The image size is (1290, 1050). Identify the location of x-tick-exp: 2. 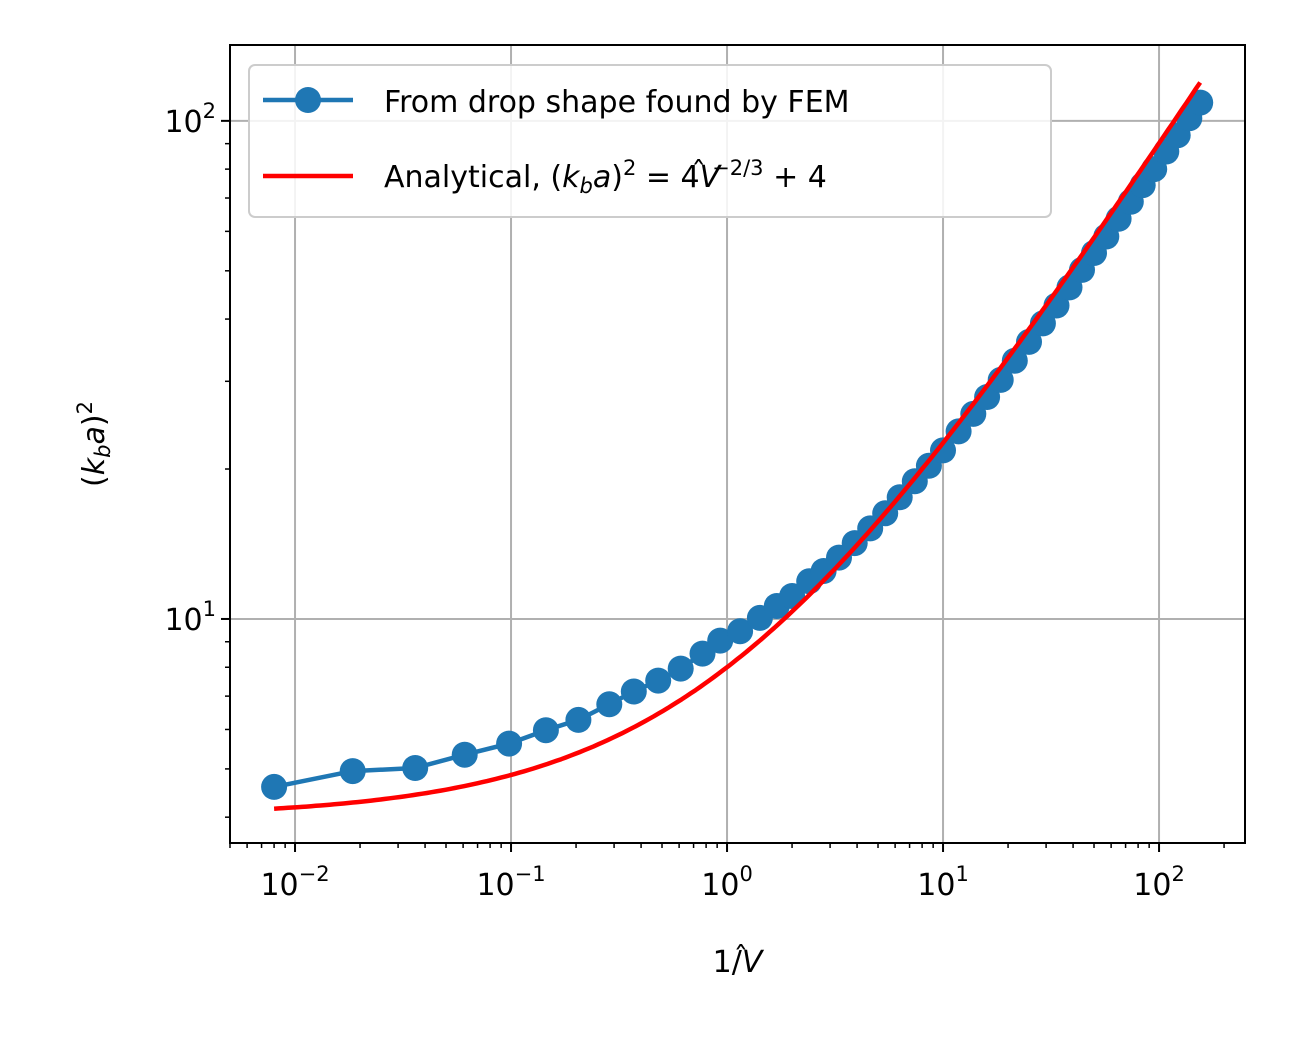
(1177, 874).